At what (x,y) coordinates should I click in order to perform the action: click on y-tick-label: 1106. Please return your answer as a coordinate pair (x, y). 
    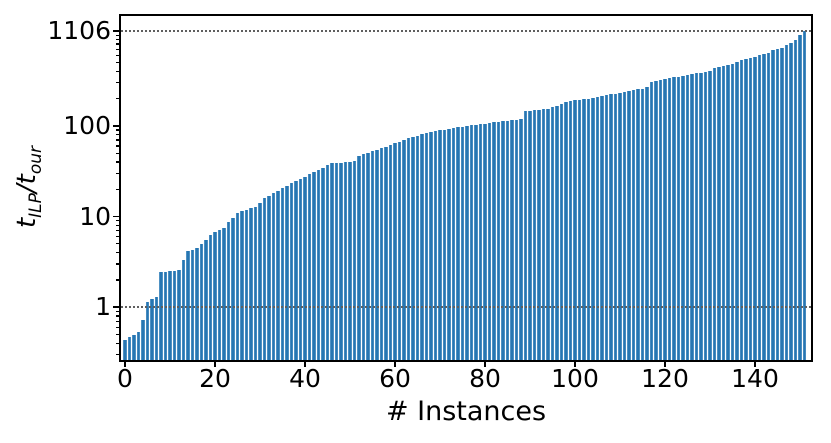
    Looking at the image, I should click on (79, 31).